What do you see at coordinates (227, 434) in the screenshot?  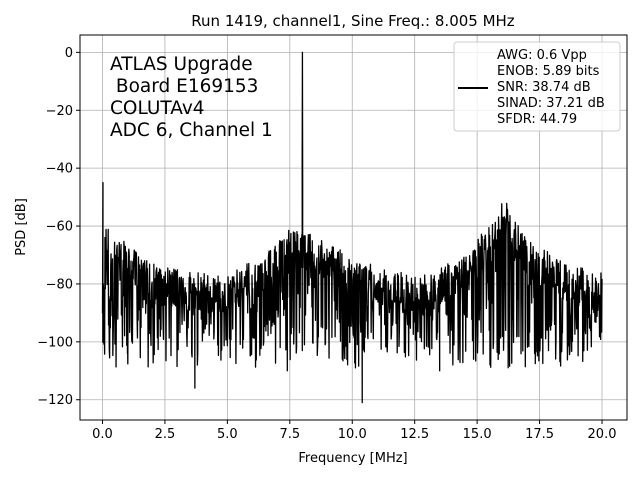 I see `x-tick-label: 5.0` at bounding box center [227, 434].